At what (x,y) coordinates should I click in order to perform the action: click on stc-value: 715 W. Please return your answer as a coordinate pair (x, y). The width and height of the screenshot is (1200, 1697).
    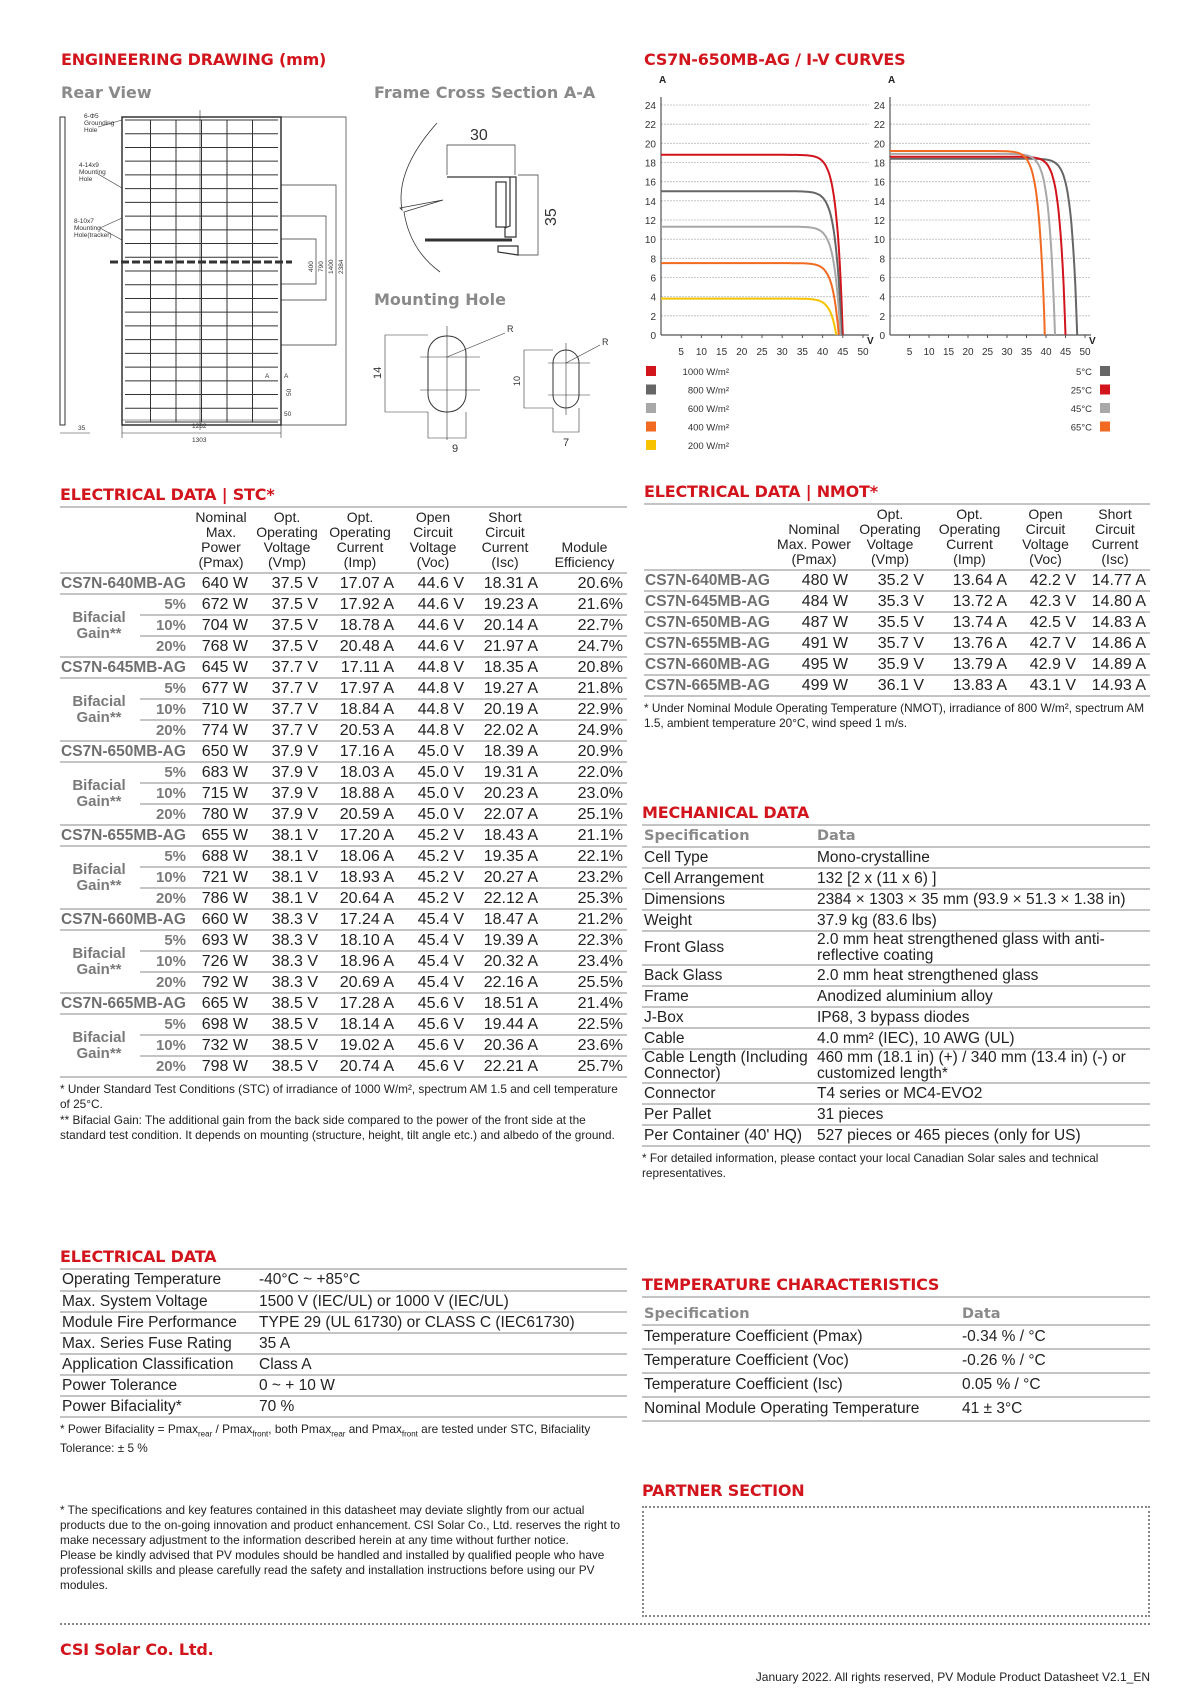
    Looking at the image, I should click on (221, 794).